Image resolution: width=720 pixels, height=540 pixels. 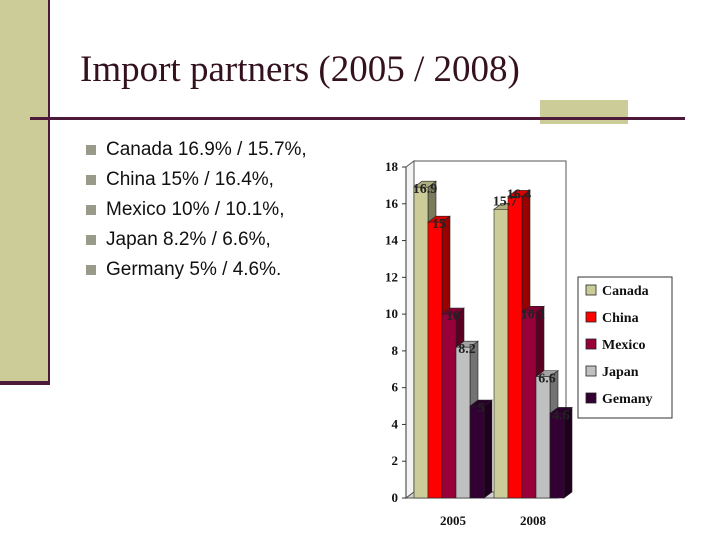 I want to click on data-label: 4.6, so click(x=561, y=415).